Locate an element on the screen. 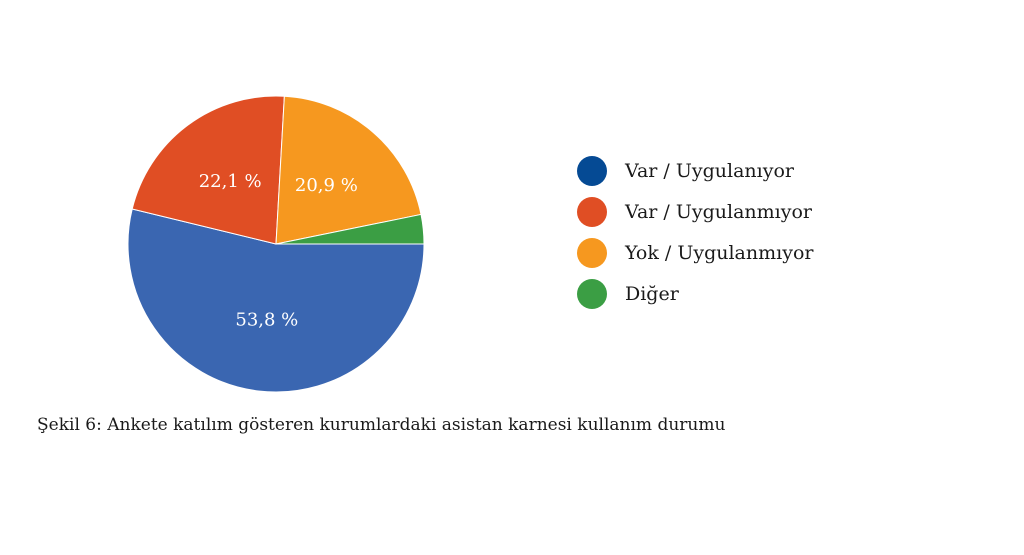  legend-item: Var / Uygulanıyor is located at coordinates (695, 170).